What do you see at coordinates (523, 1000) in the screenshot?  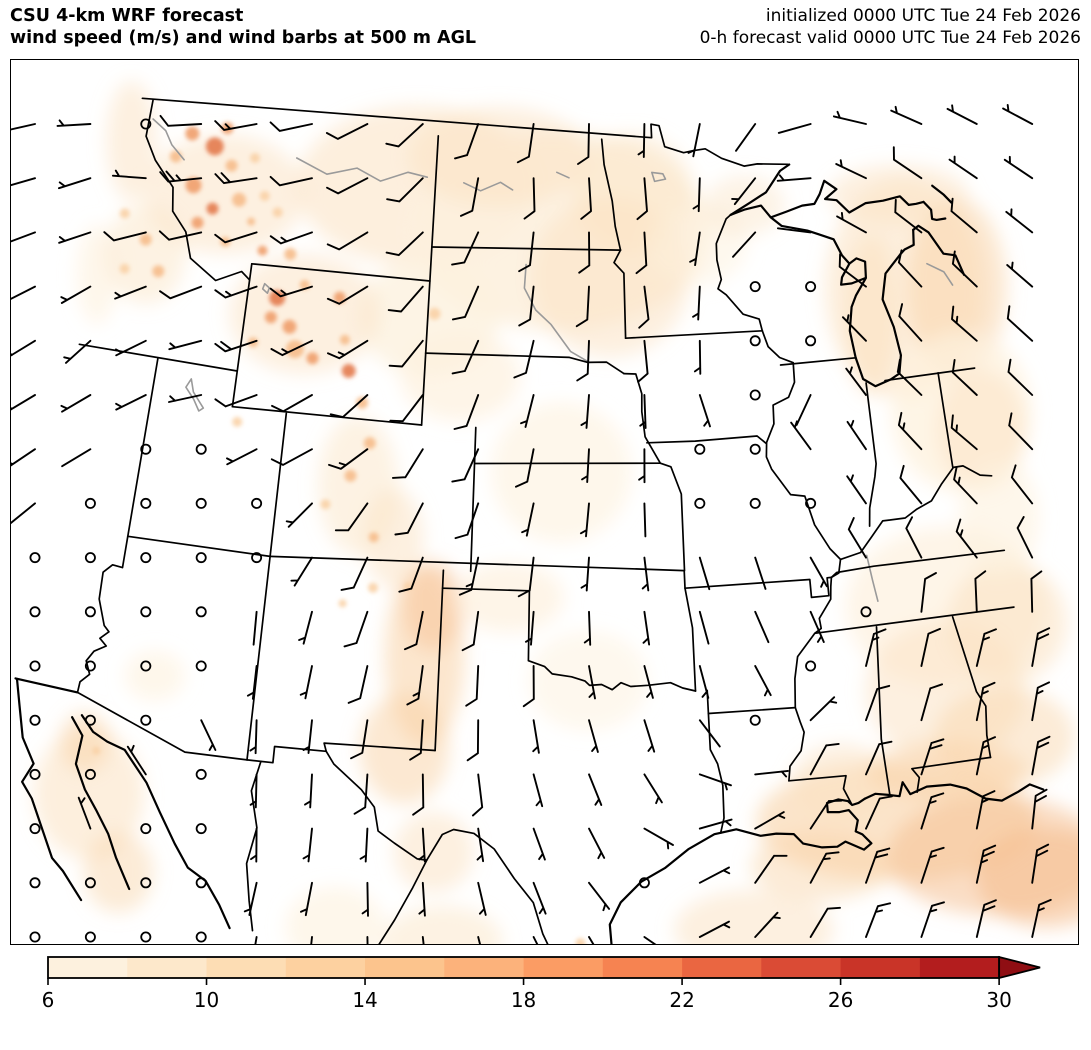 I see `svg-text: 18` at bounding box center [523, 1000].